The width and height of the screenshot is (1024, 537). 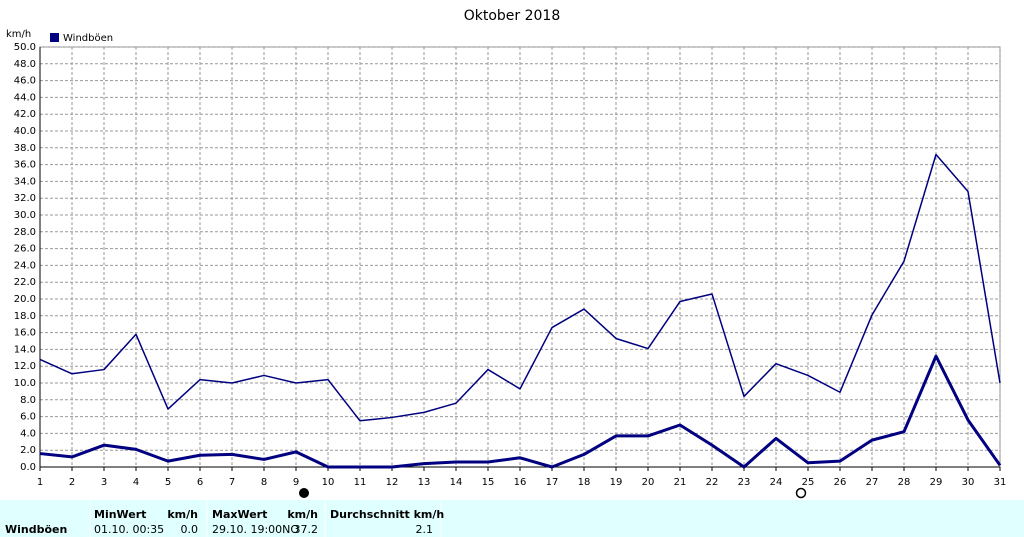 I want to click on x-tick-label: 18, so click(x=584, y=482).